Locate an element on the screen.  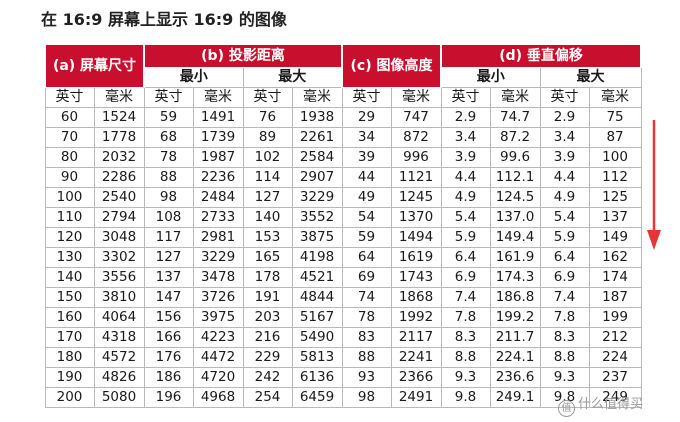
table-cell: 114 is located at coordinates (267, 177).